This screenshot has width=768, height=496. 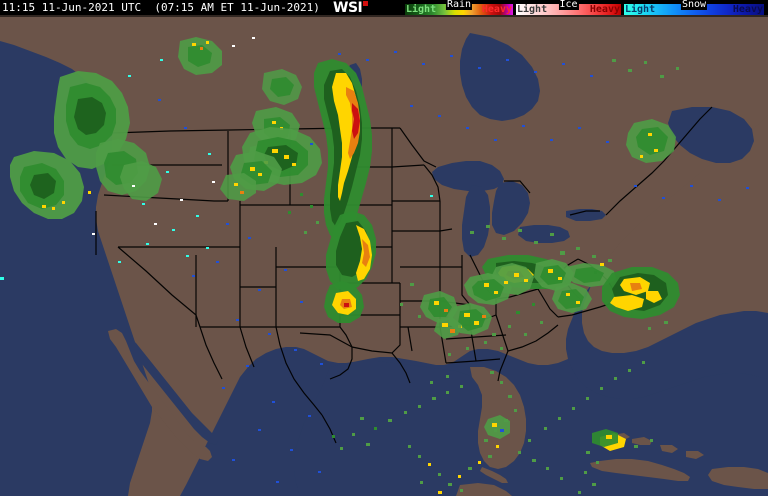 What do you see at coordinates (173, 391) in the screenshot?
I see `gulf-of-california` at bounding box center [173, 391].